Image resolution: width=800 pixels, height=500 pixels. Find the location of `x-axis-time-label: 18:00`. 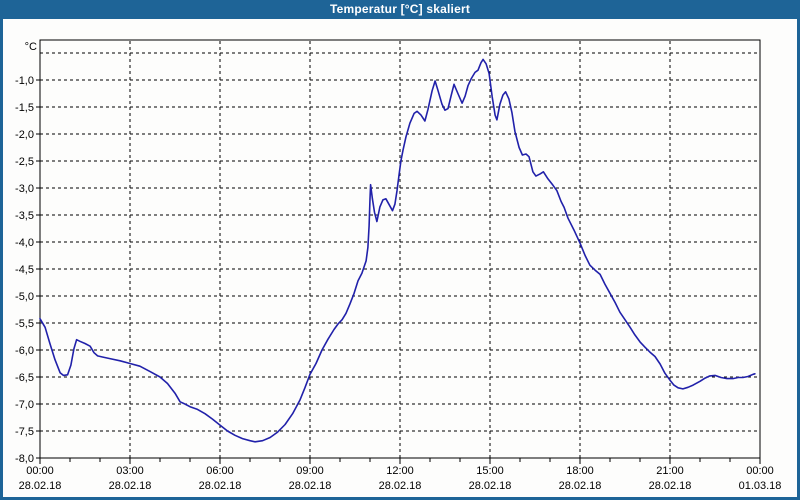

x-axis-time-label: 18:00 is located at coordinates (580, 471).